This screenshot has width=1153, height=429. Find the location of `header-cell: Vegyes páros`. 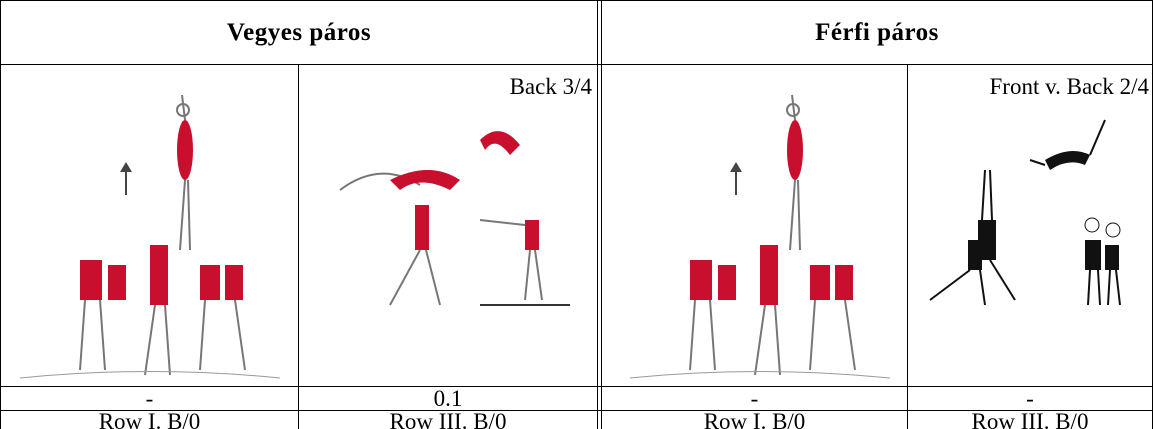

header-cell: Vegyes páros is located at coordinates (299, 32).